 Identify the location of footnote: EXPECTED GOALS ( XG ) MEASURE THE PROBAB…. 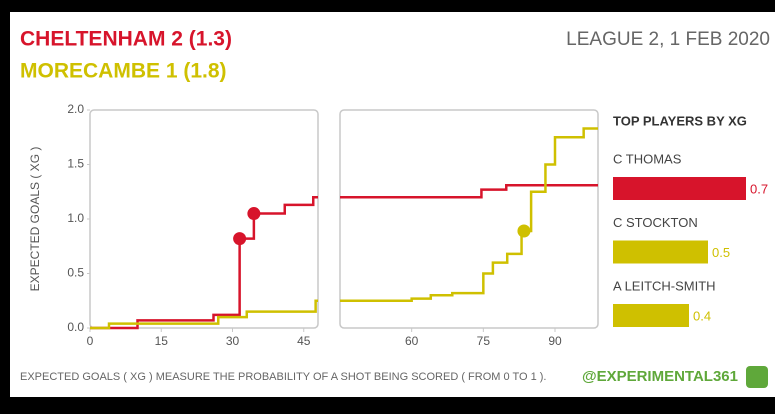
(283, 377).